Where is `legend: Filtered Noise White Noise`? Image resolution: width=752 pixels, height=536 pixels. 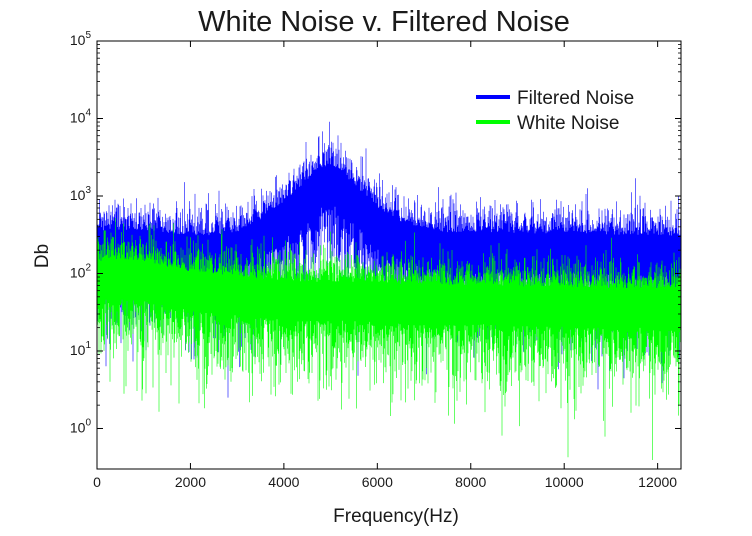
legend: Filtered Noise White Noise is located at coordinates (555, 111).